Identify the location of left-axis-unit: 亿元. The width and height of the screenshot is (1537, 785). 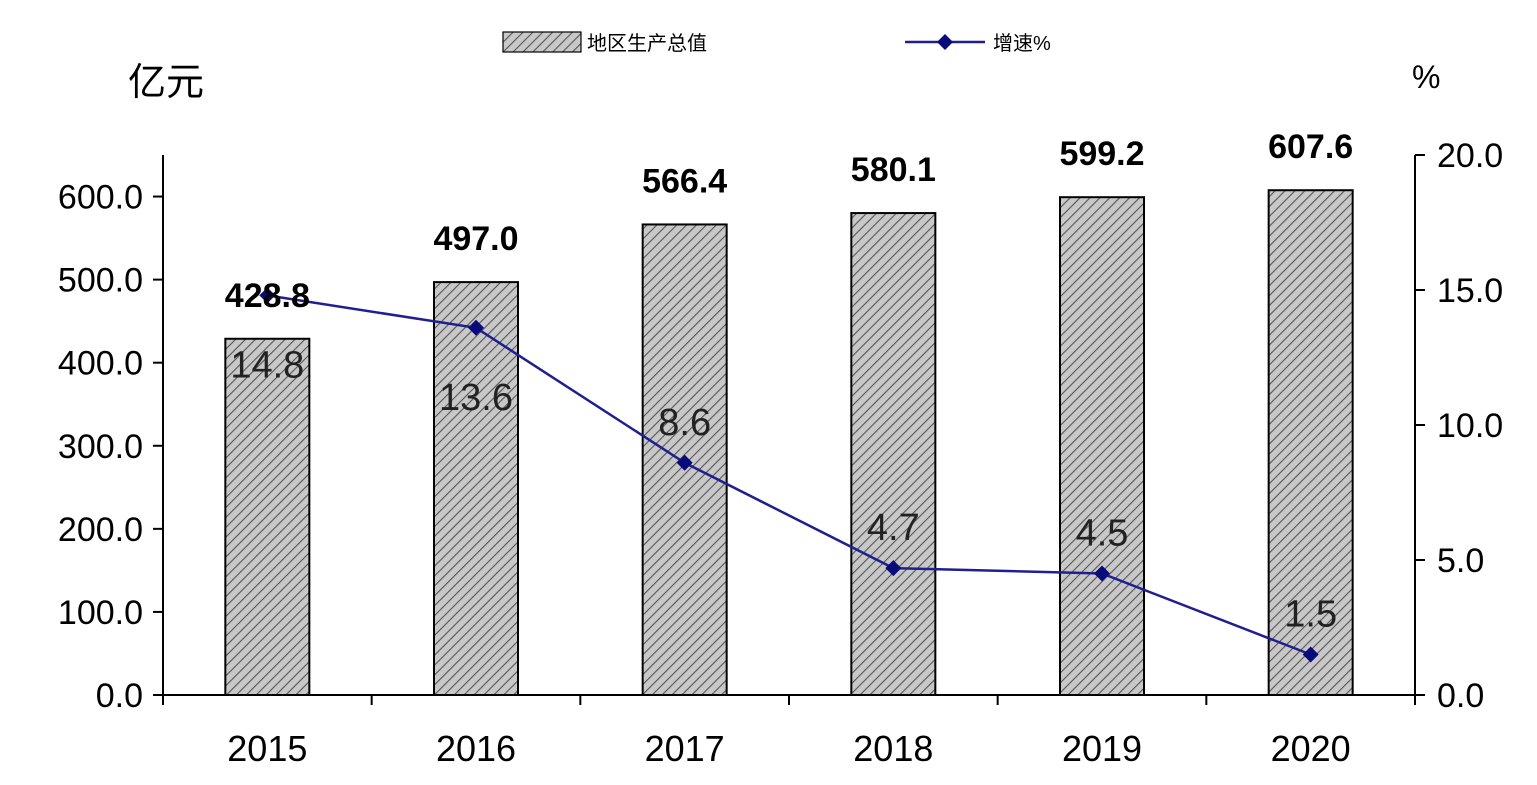
(166, 83).